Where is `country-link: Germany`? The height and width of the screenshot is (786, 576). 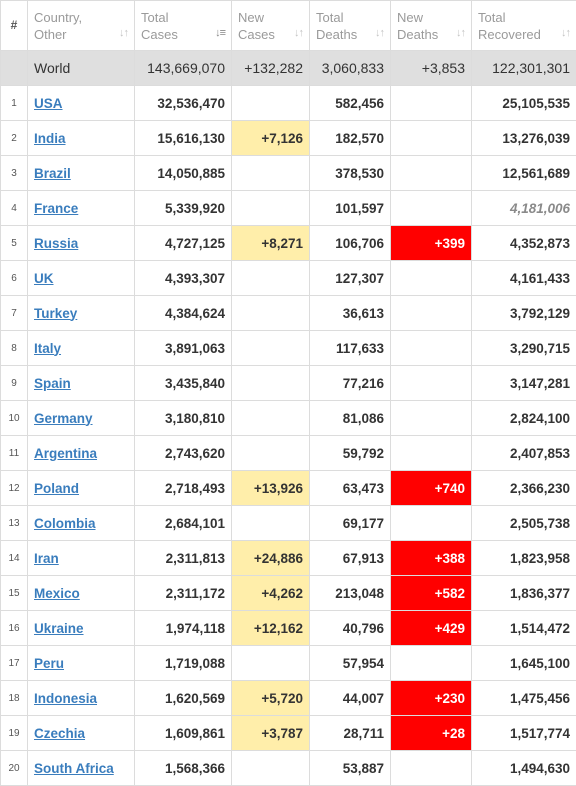
country-link: Germany is located at coordinates (63, 418).